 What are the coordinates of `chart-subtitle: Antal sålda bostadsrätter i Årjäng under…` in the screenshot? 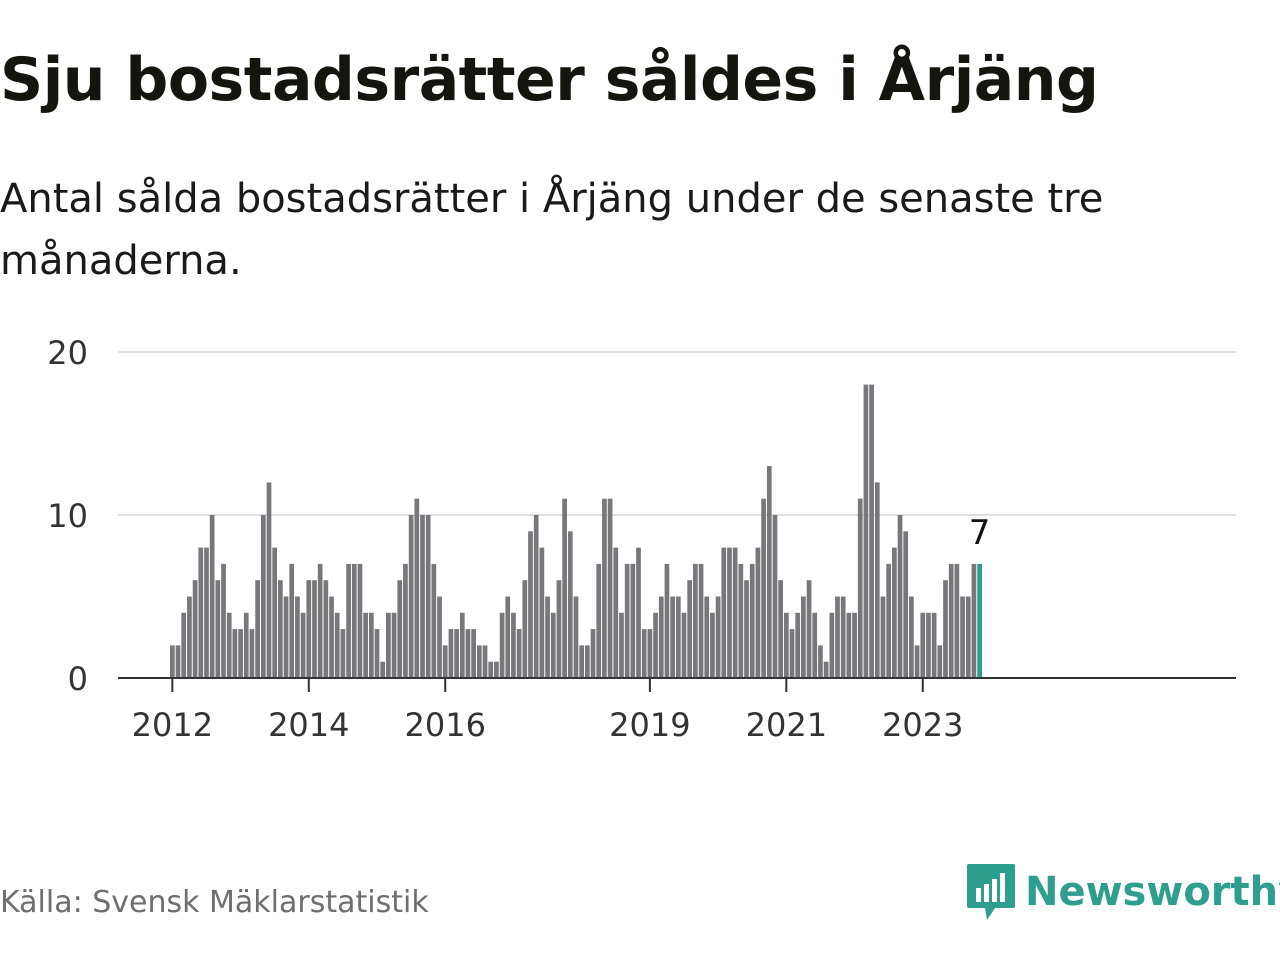 It's located at (552, 230).